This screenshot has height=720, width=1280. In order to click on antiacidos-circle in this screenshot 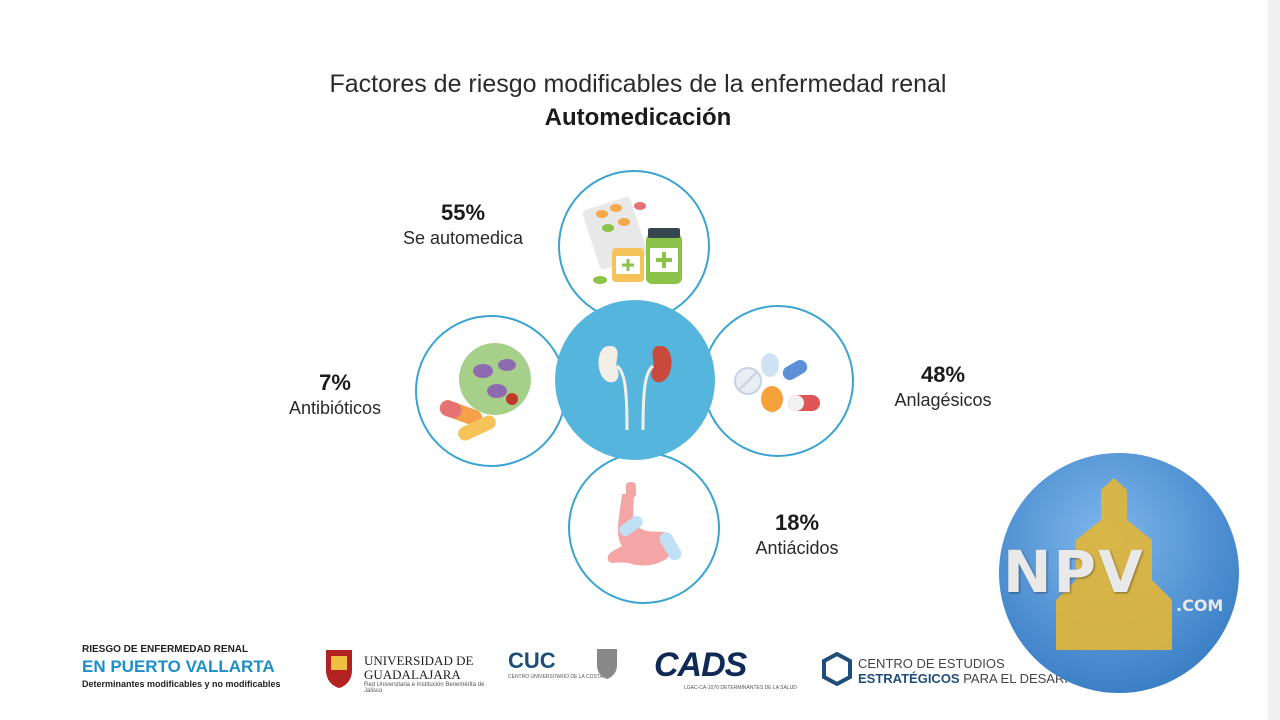, I will do `click(644, 528)`.